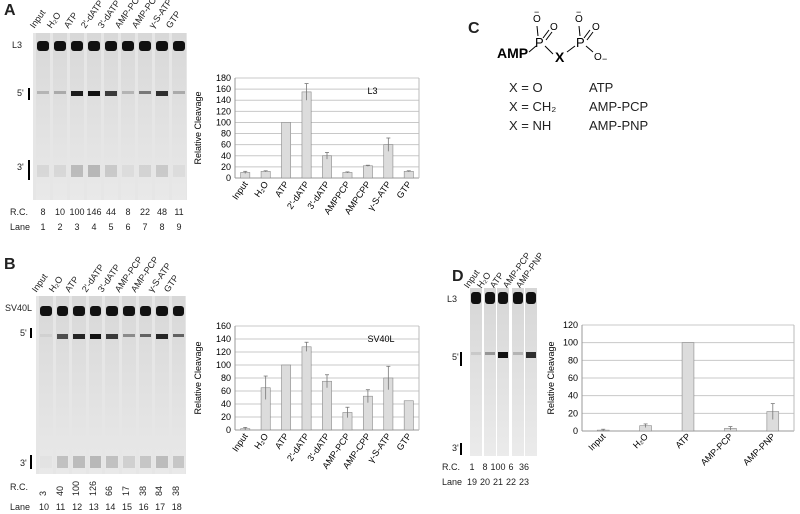 This screenshot has height=514, width=800. Describe the element at coordinates (474, 28) in the screenshot. I see `panel-c-letter: C` at that location.